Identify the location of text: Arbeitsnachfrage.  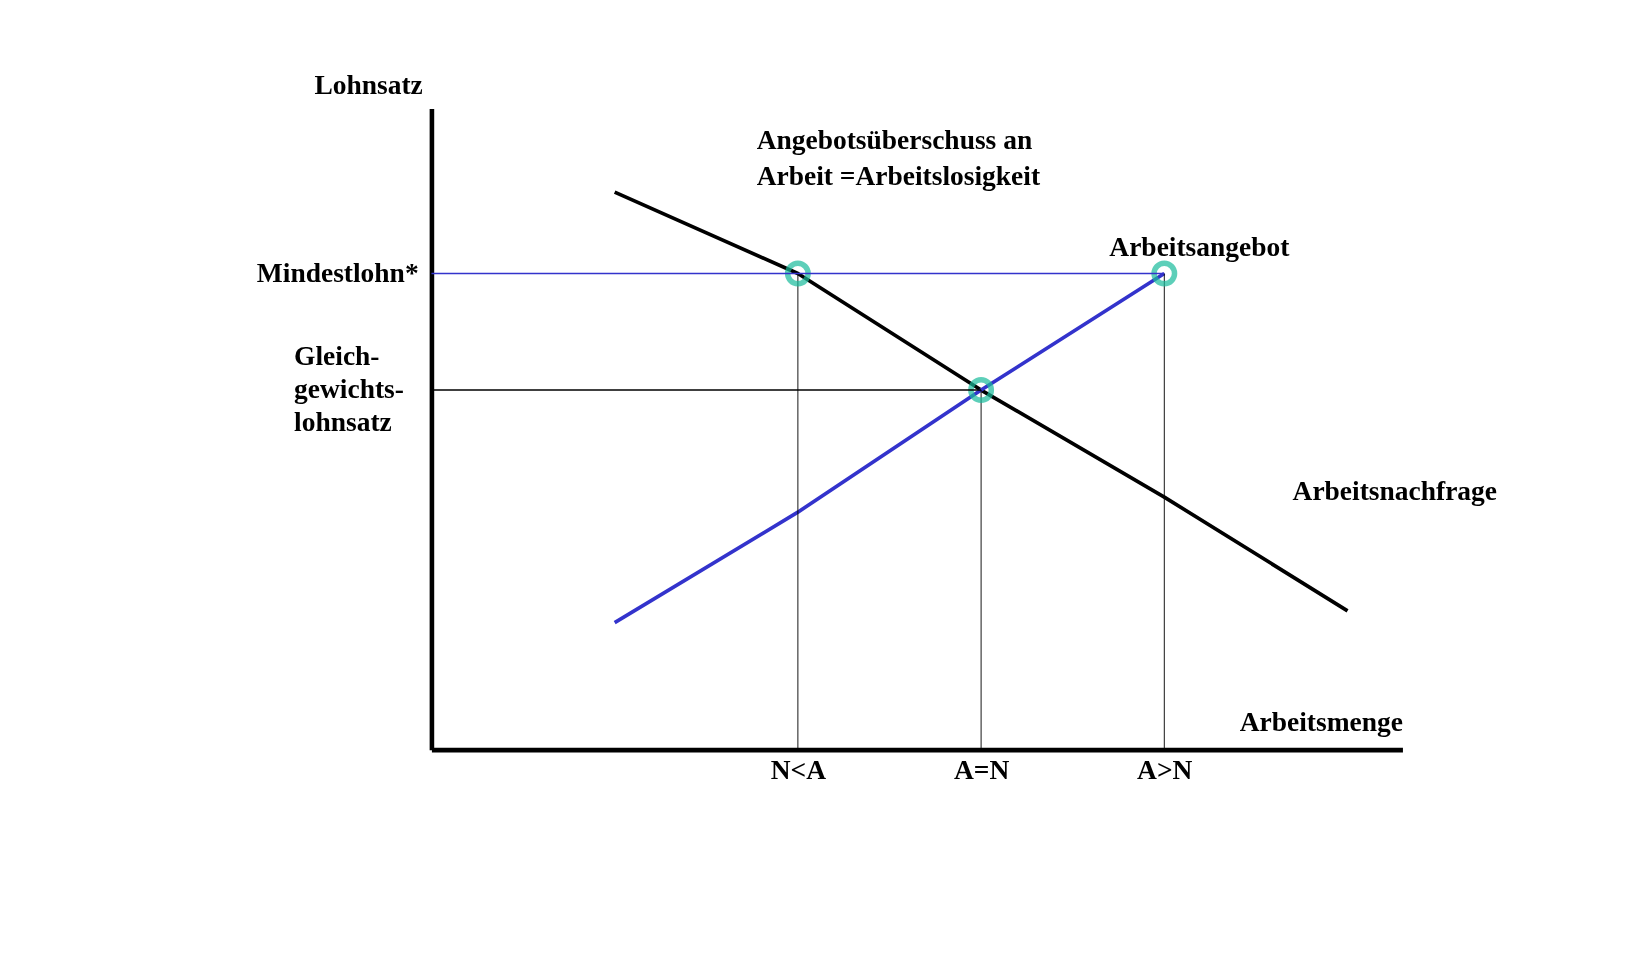
(1395, 491).